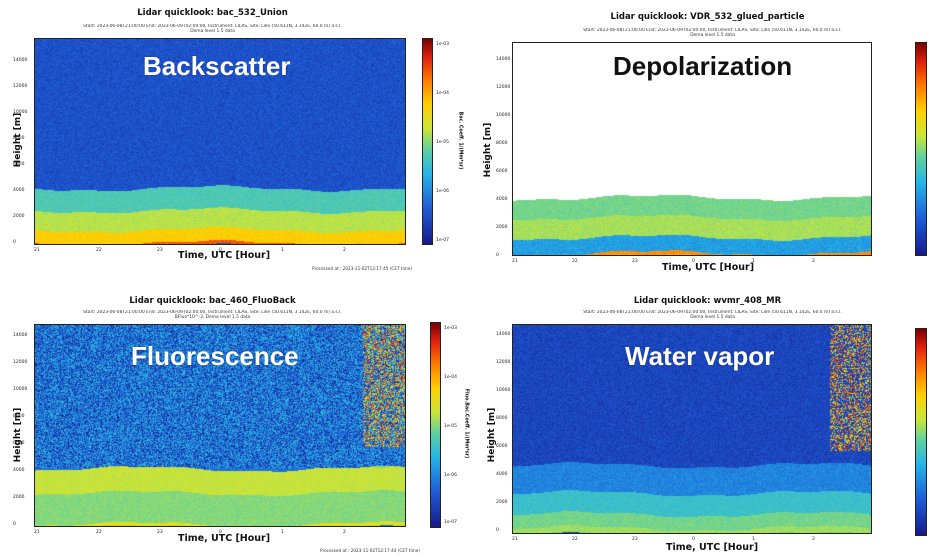 The image size is (929, 558). I want to click on chart-title: Lidar quicklook: VDR_532_glued_particle, so click(707, 17).